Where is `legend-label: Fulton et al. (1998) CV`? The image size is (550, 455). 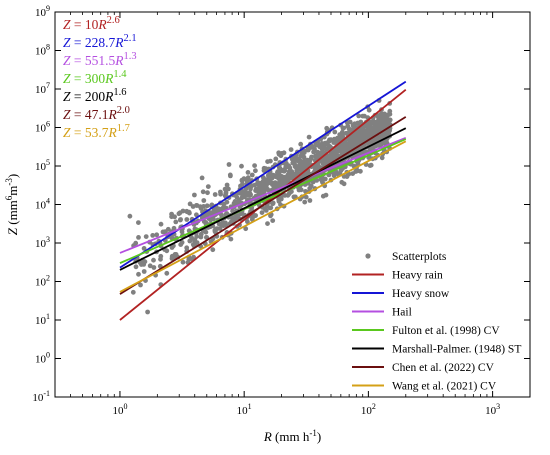
legend-label: Fulton et al. (1998) CV is located at coordinates (446, 331).